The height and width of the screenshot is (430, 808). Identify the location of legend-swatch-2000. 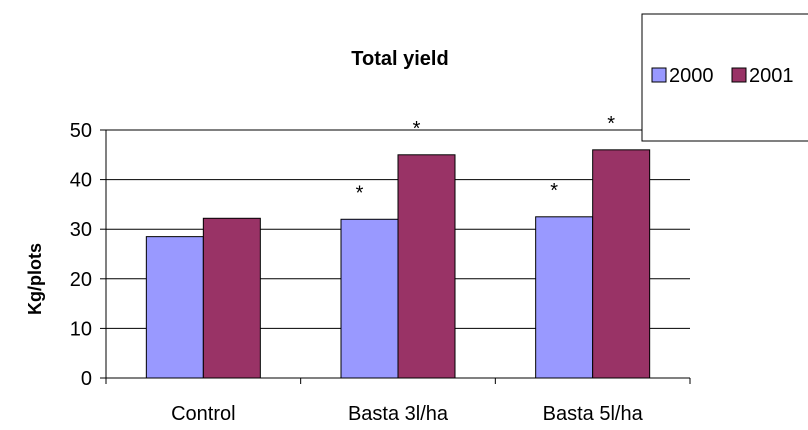
(659, 75).